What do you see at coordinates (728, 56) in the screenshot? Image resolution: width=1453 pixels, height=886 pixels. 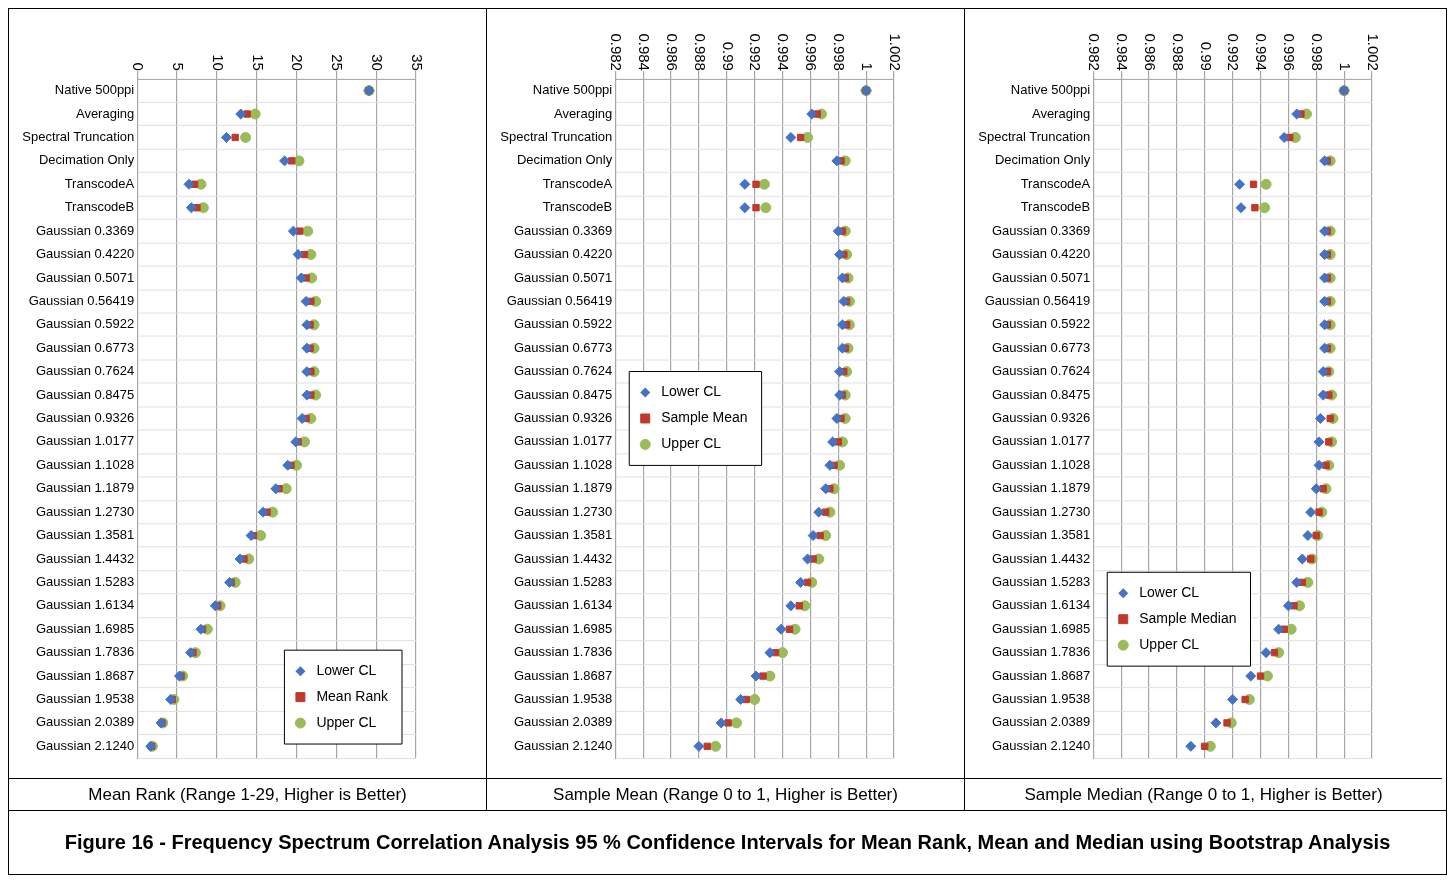 I see `x-tick-label: 0.99` at bounding box center [728, 56].